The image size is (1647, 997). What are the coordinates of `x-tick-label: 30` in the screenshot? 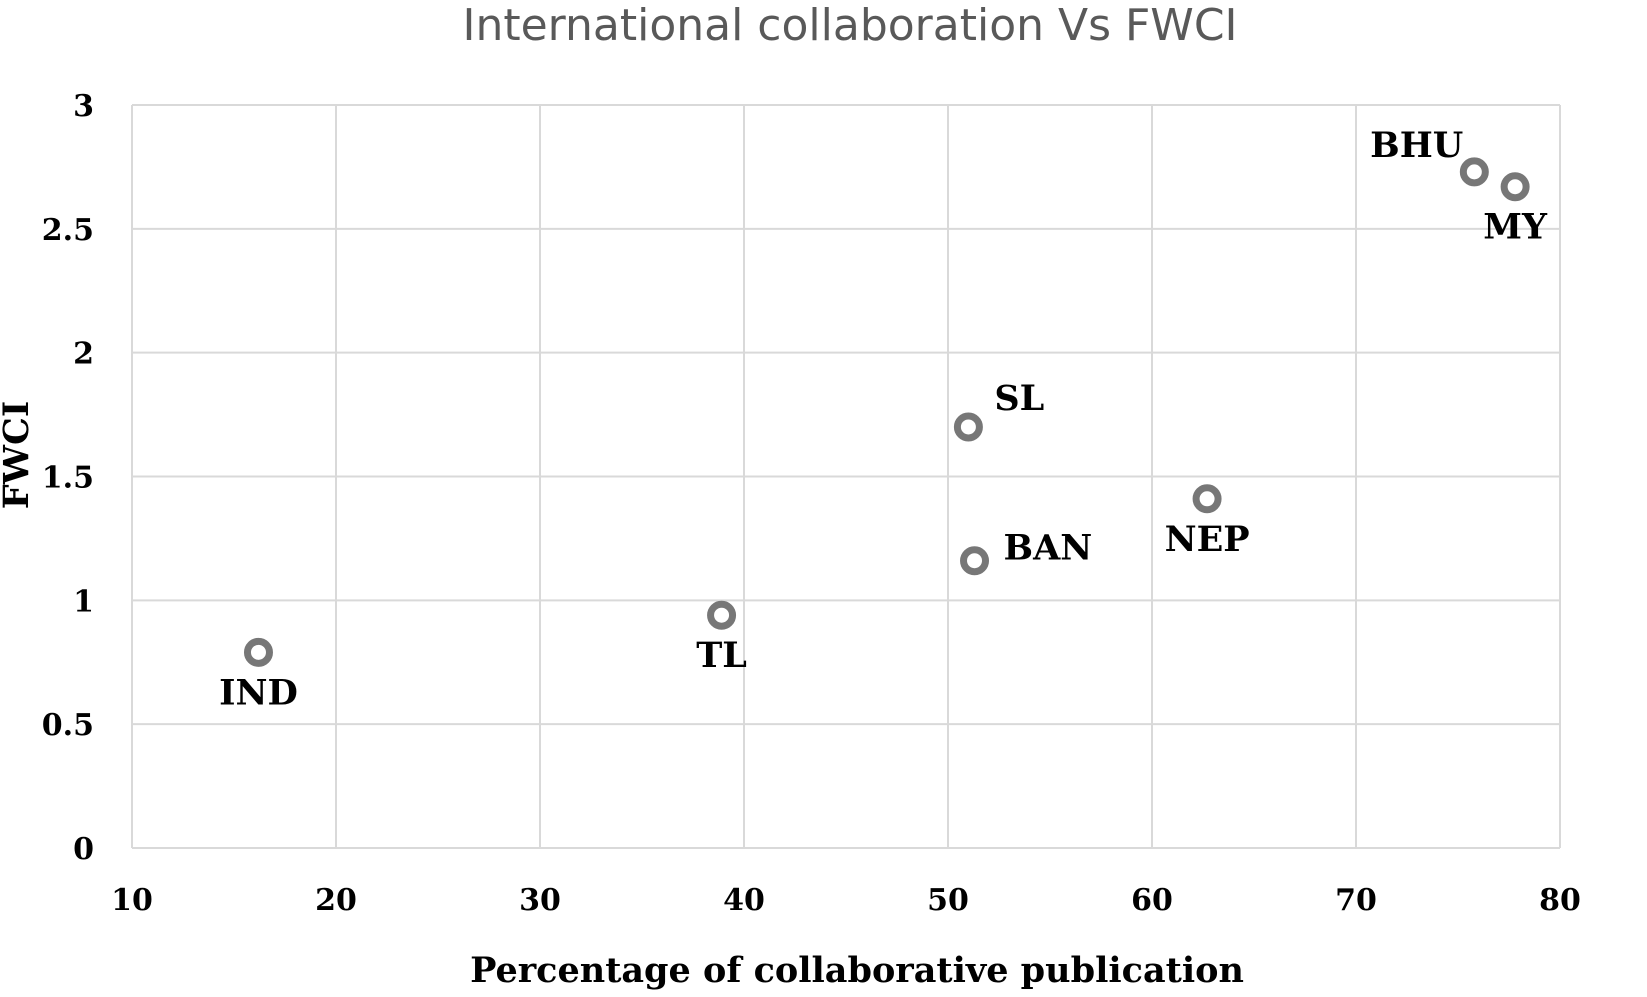 It's located at (540, 900).